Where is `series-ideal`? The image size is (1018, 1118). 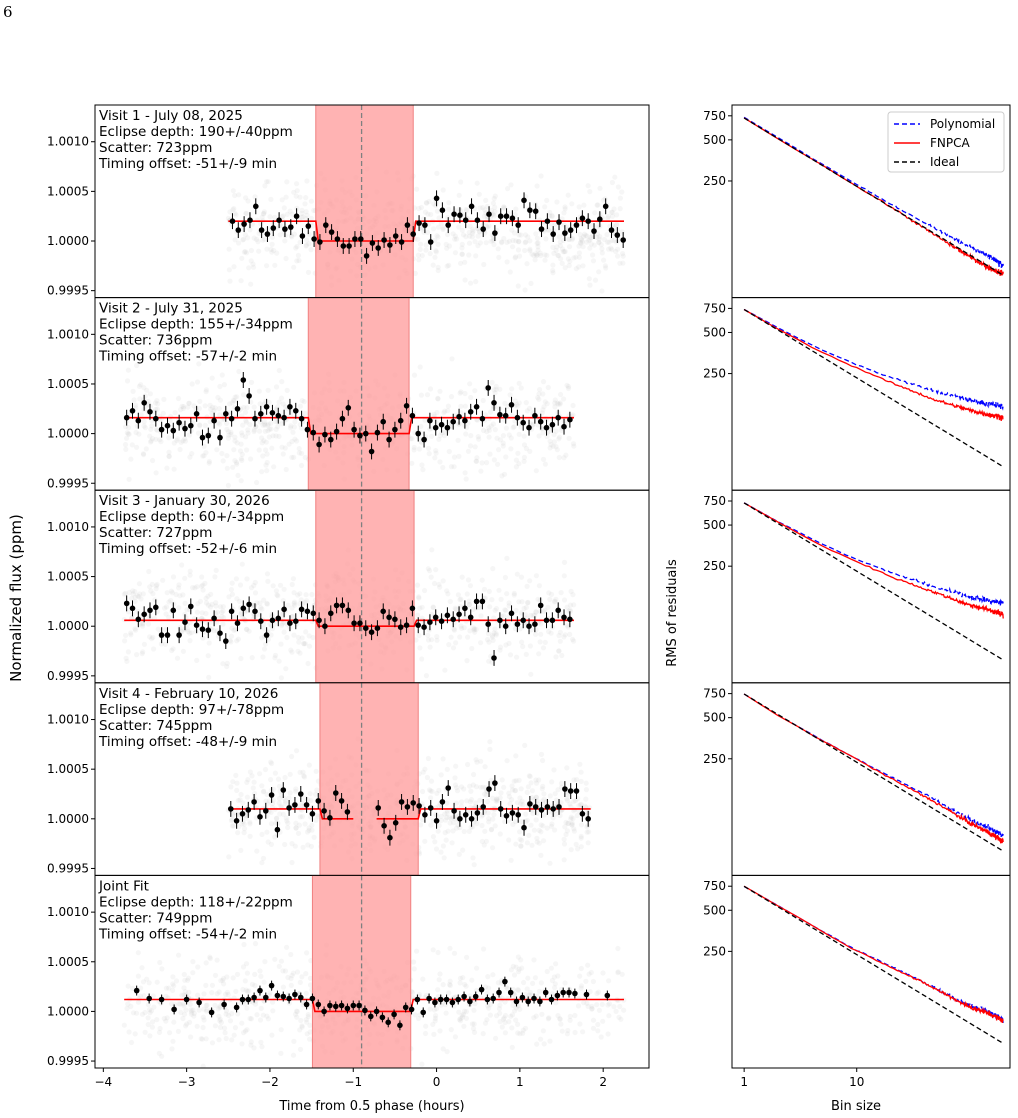
series-ideal is located at coordinates (873, 772).